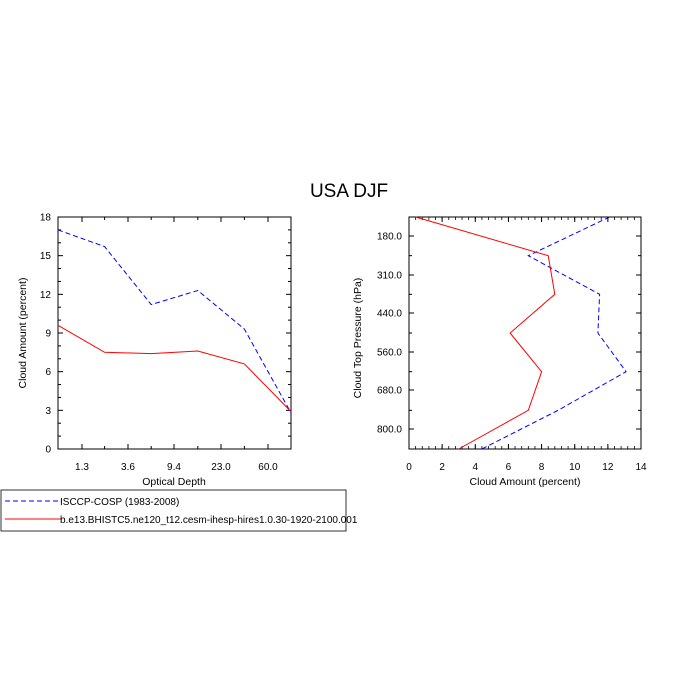 The height and width of the screenshot is (700, 700). I want to click on right-y-tick-label: 180.0, so click(389, 237).